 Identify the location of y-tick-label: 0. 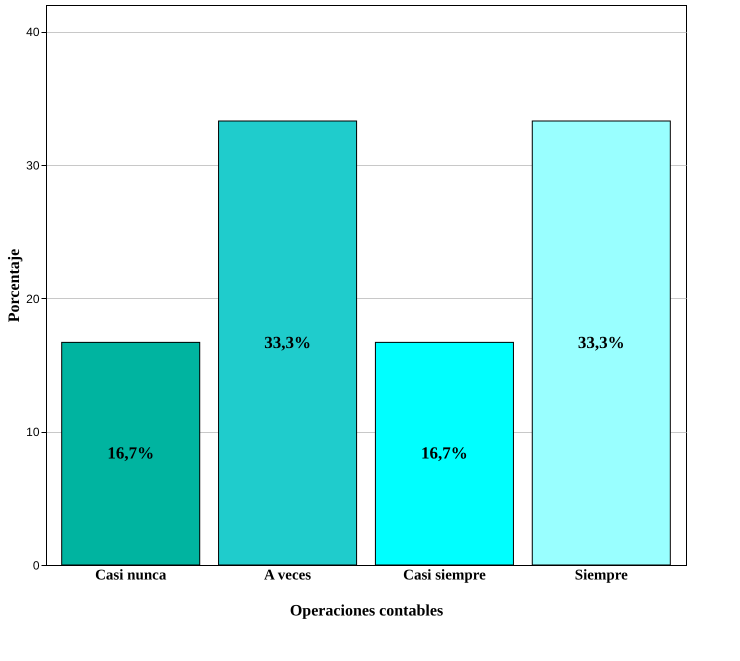
(36, 565).